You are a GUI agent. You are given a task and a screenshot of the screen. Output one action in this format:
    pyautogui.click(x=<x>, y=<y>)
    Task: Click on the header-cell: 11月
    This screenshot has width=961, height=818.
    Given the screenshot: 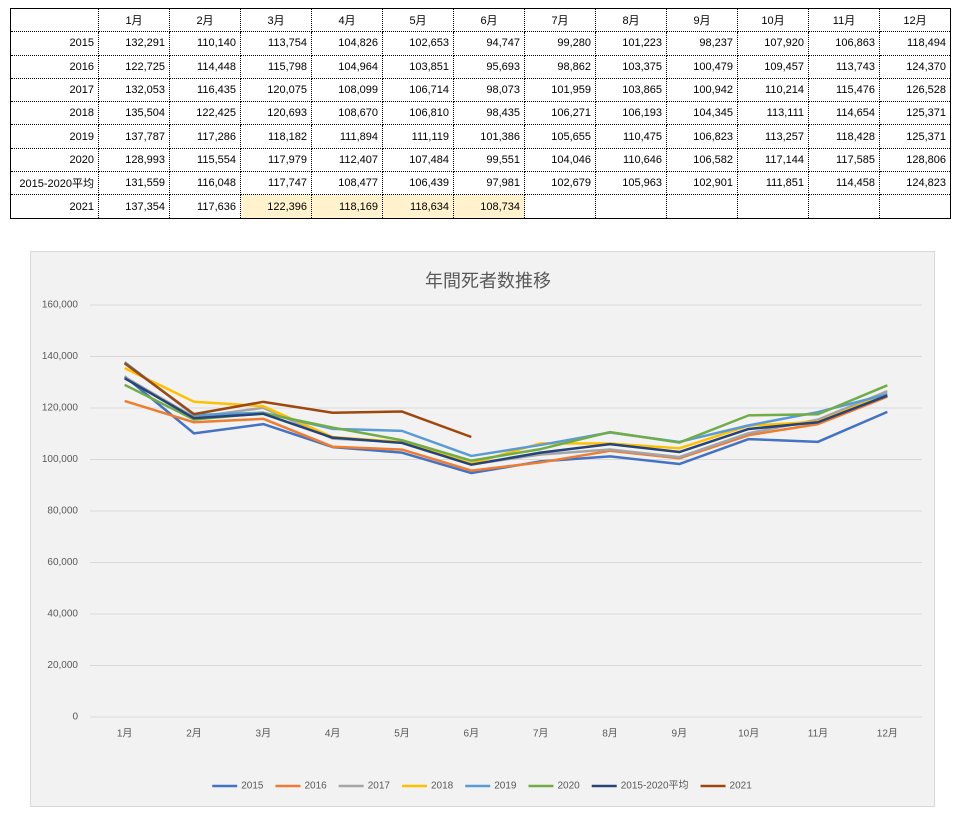 What is the action you would take?
    pyautogui.click(x=844, y=20)
    